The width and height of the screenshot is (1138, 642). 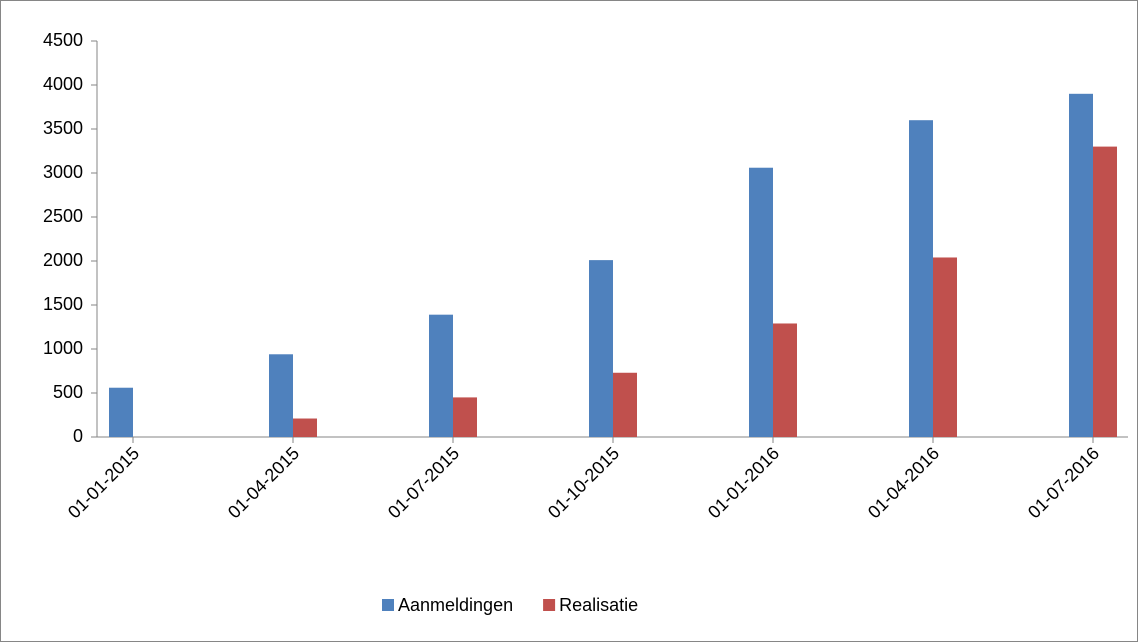 What do you see at coordinates (63, 348) in the screenshot?
I see `y-tick-label: 1000` at bounding box center [63, 348].